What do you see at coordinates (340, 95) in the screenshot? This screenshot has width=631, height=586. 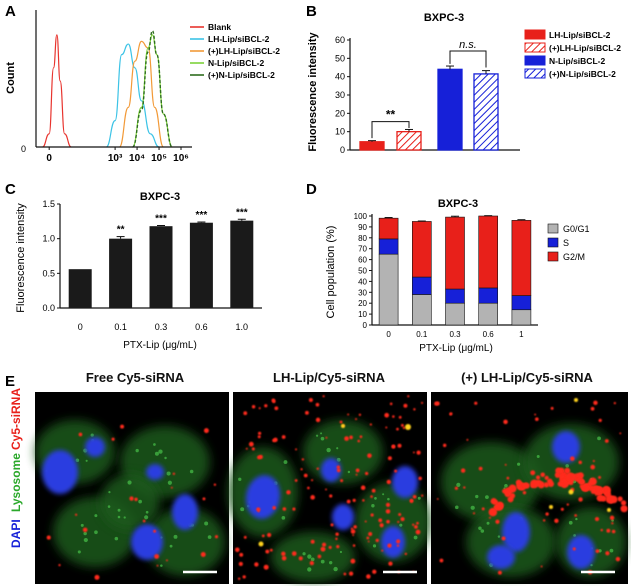 I see `panel-b-y-tick-label: 30` at bounding box center [340, 95].